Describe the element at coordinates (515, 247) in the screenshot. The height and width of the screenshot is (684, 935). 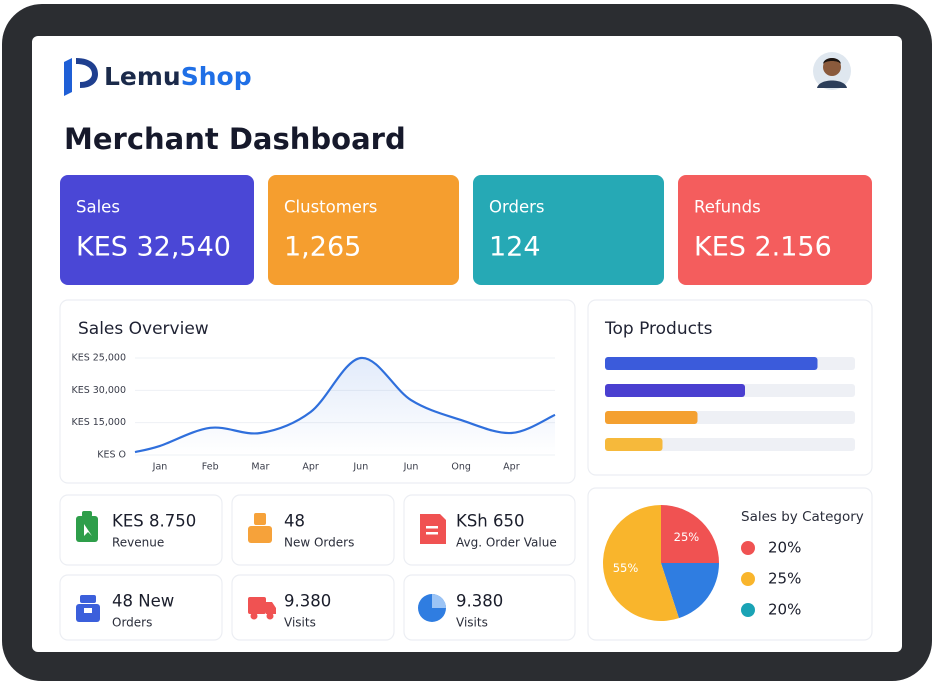
I see `stat-value: 124` at that location.